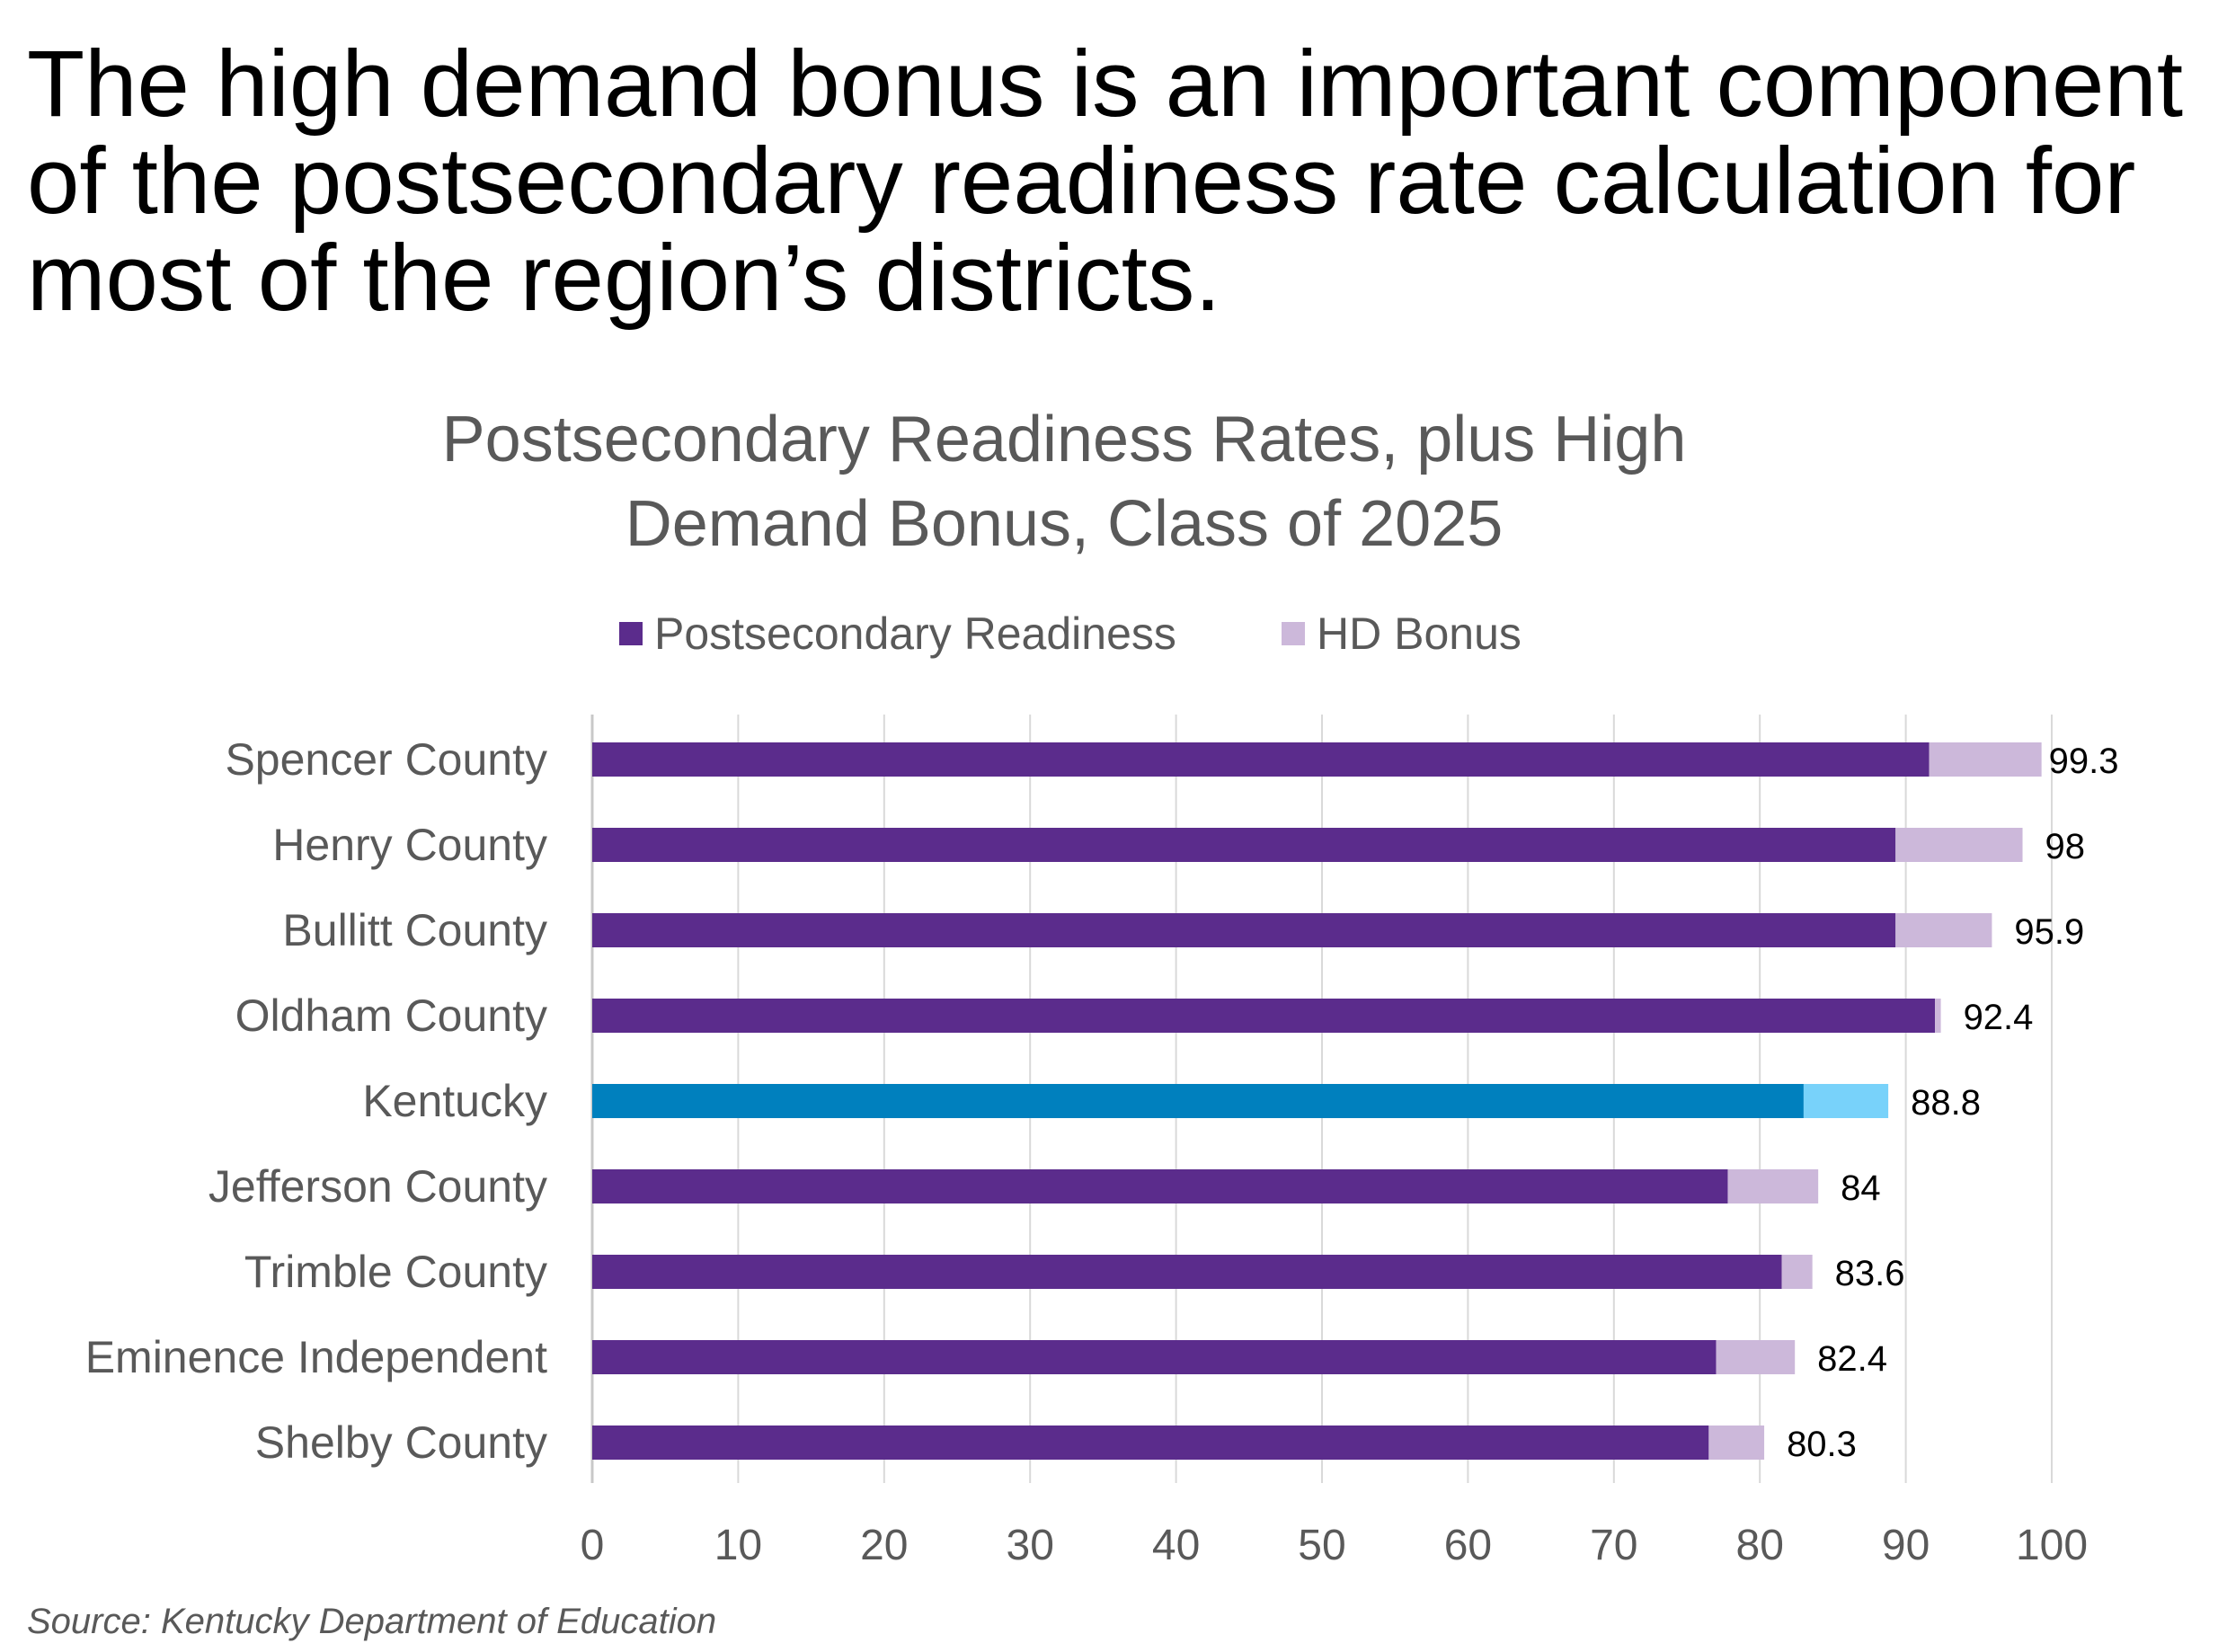  What do you see at coordinates (631, 633) in the screenshot?
I see `legend-swatch-readiness` at bounding box center [631, 633].